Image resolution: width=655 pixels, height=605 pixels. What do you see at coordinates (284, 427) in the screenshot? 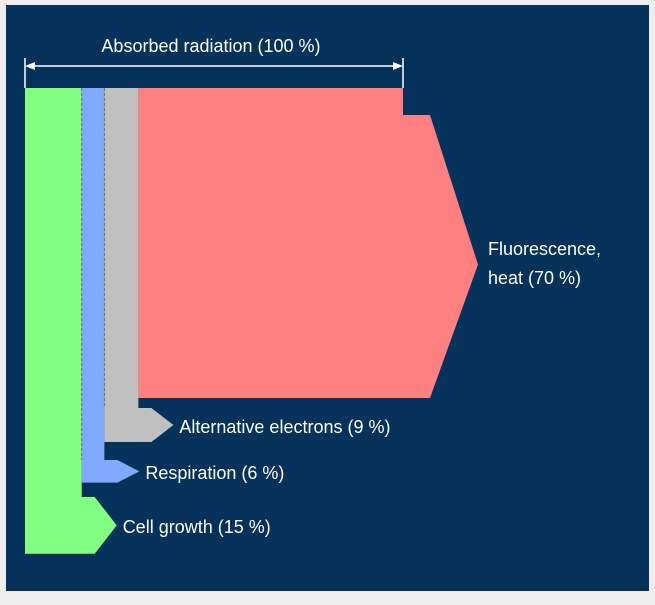
I see `flow-label: Alternative electrons (9 %)` at bounding box center [284, 427].